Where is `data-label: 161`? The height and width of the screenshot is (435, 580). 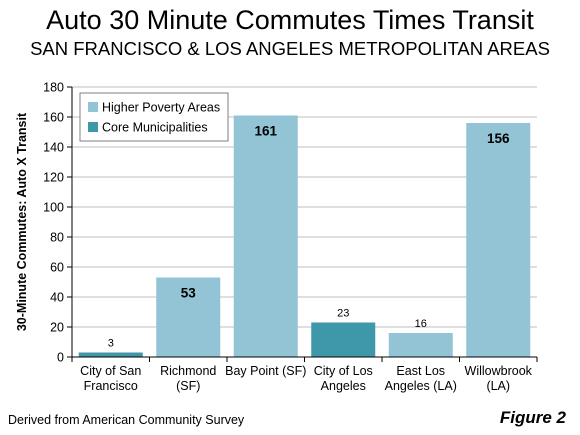 data-label: 161 is located at coordinates (265, 131).